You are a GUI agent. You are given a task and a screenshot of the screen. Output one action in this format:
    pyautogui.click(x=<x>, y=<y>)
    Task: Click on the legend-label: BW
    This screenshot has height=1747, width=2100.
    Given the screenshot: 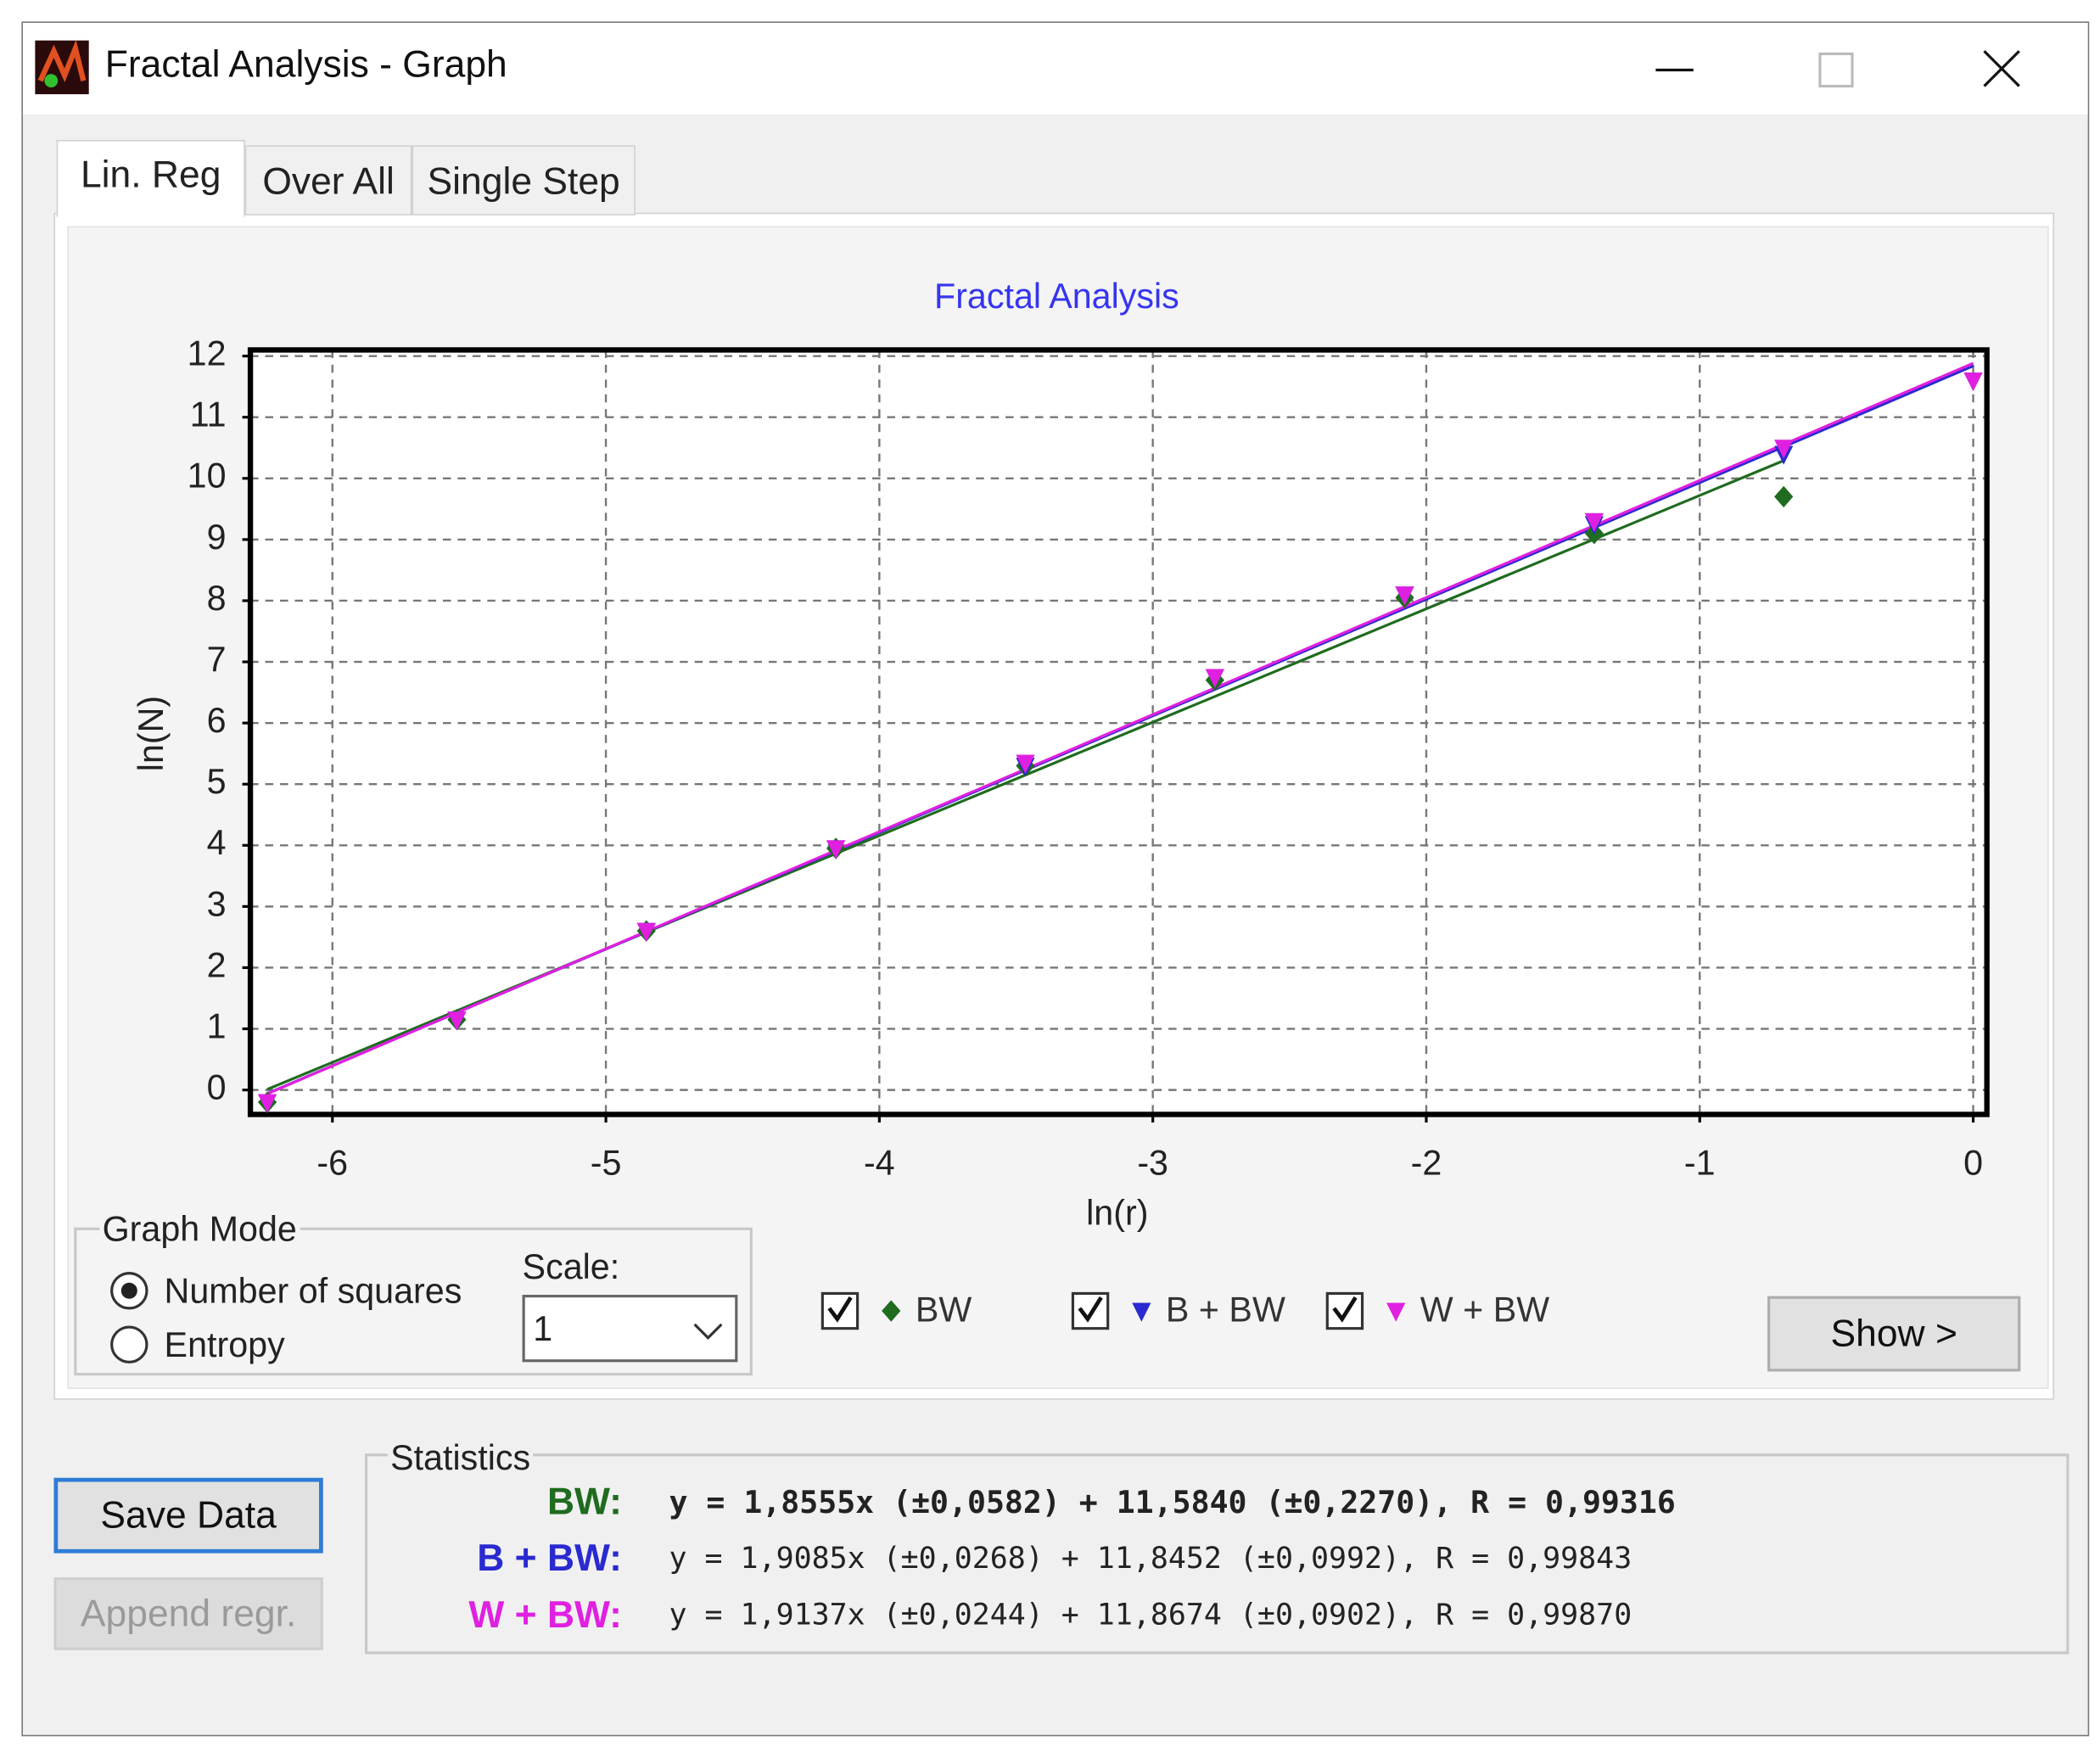 What is the action you would take?
    pyautogui.click(x=943, y=1309)
    